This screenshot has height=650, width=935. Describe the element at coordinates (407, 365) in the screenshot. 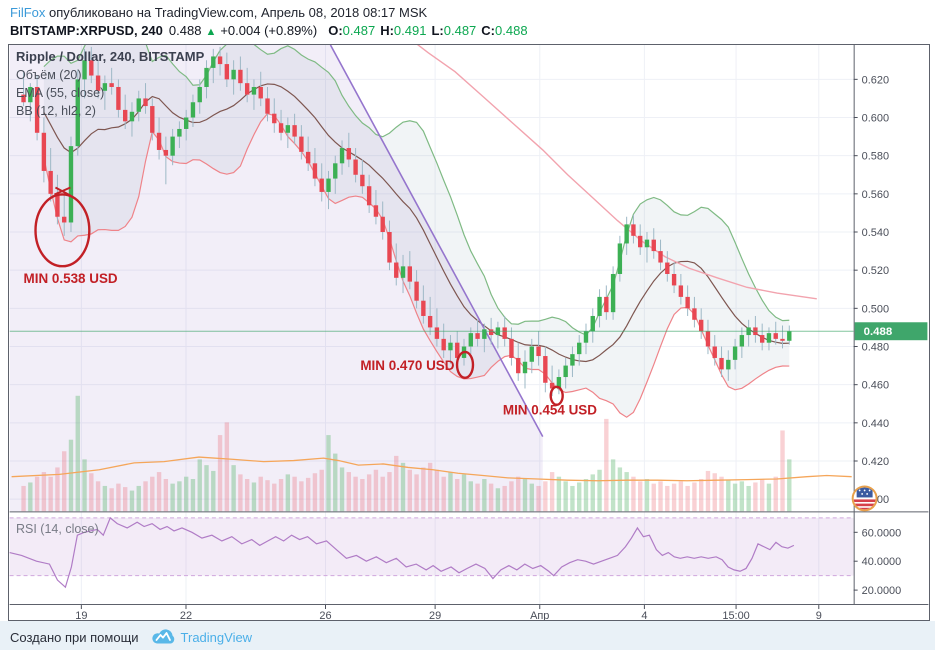

I see `min-label-1: MIN 0.470 USD` at that location.